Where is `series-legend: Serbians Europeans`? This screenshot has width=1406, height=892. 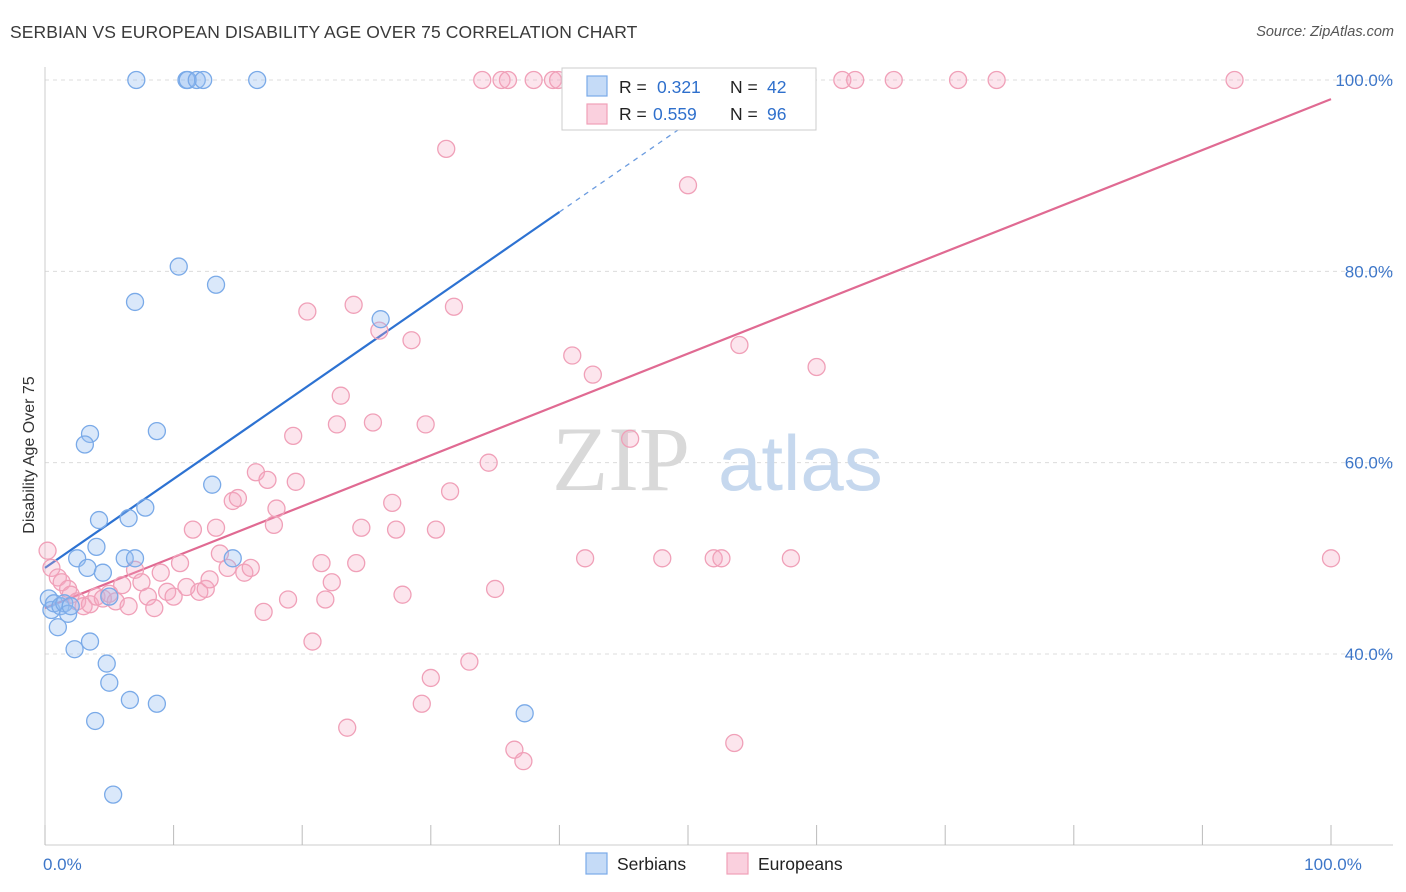
series-legend: Serbians Europeans is located at coordinates (714, 863).